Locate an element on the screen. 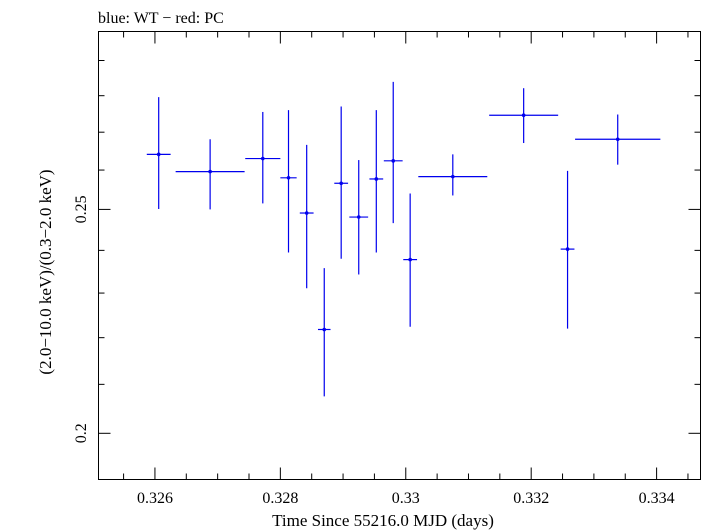 The width and height of the screenshot is (705, 532). y-axis-label: (2.0−10.0 keV)/(0.3−2.0 keV) is located at coordinates (45, 271).